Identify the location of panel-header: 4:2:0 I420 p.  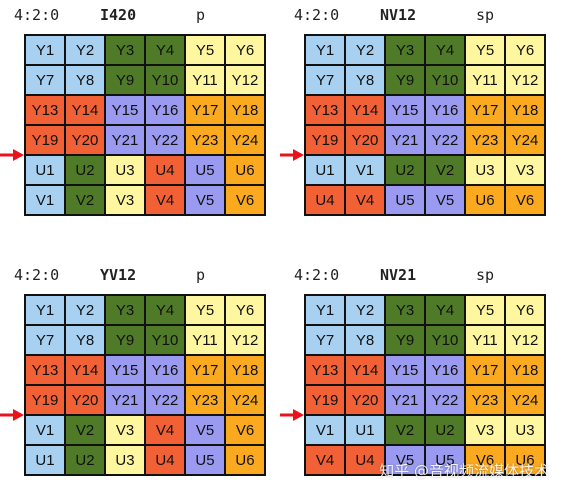
(130, 15).